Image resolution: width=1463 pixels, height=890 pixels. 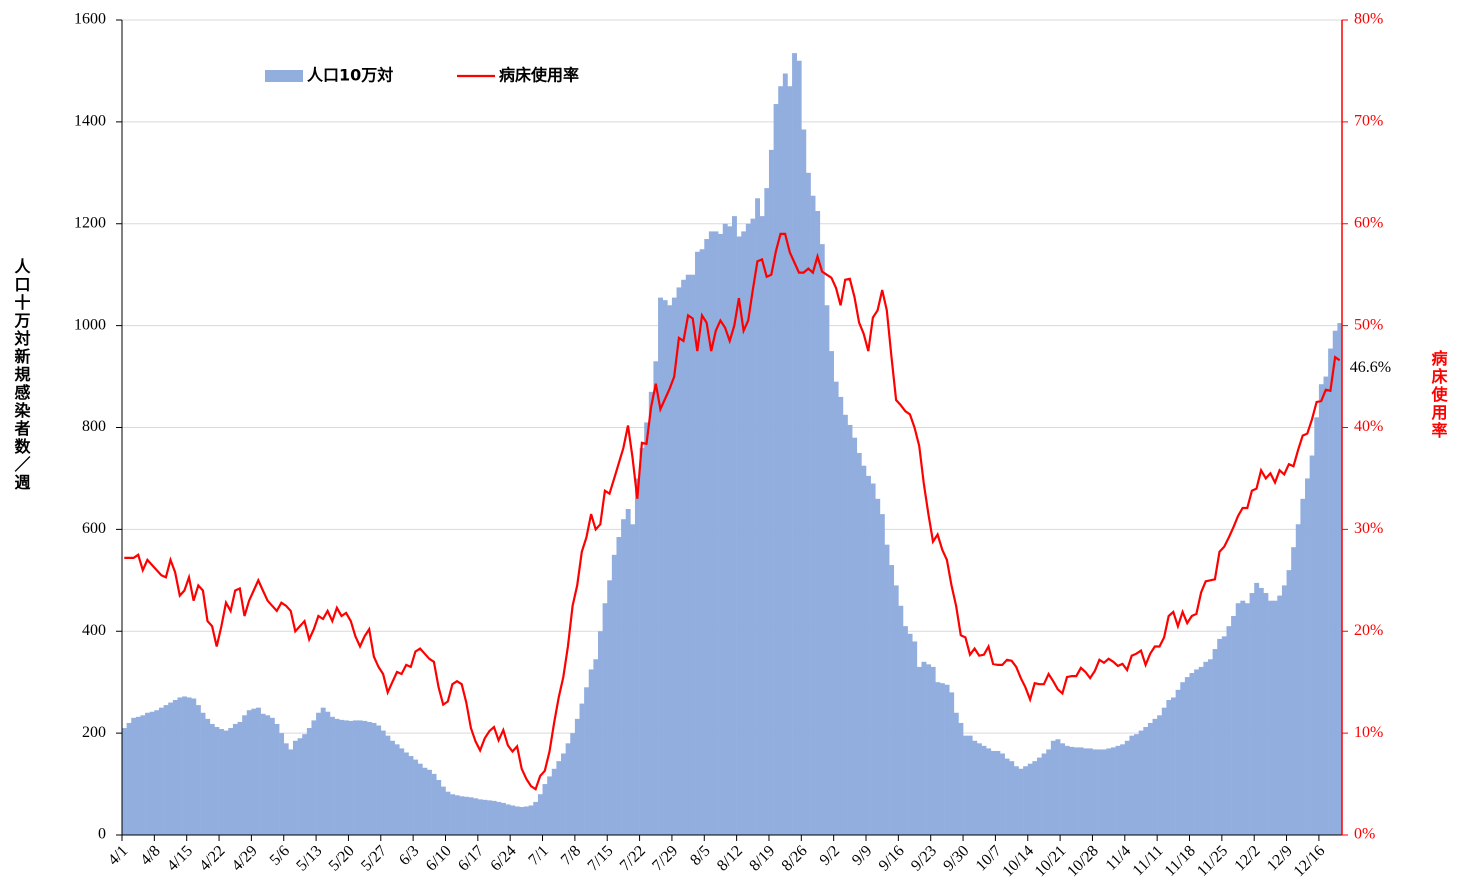 I want to click on y-tick-label: 1600, so click(x=90, y=19).